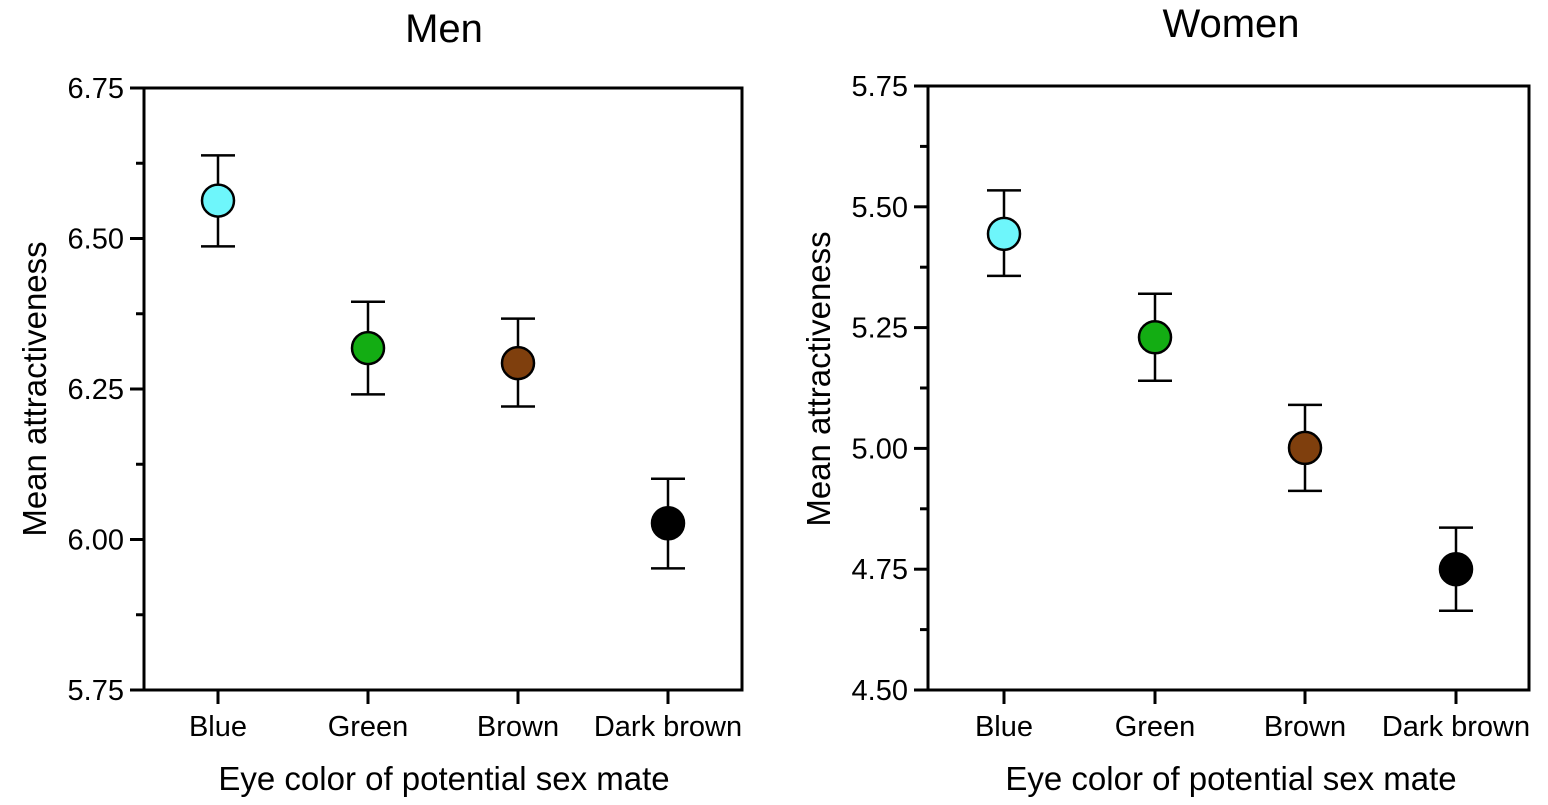 This screenshot has width=1548, height=805. What do you see at coordinates (818, 378) in the screenshot?
I see `women-y-axis-label: Mean attractiveness` at bounding box center [818, 378].